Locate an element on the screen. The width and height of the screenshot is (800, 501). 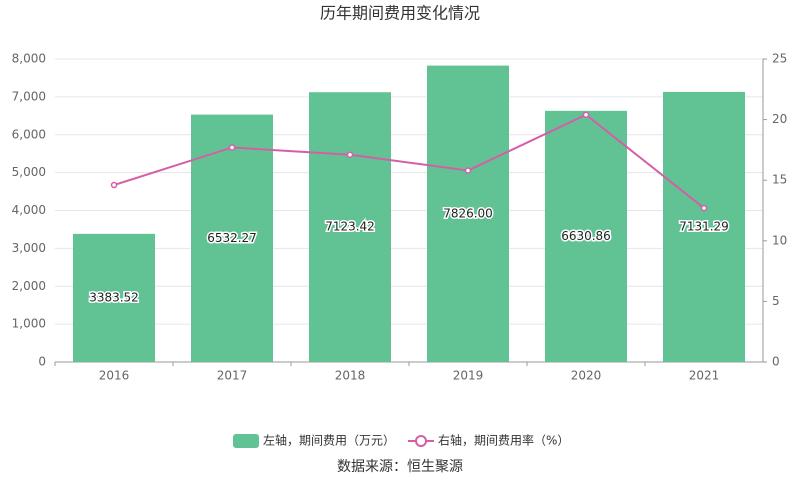
y-tick-label: 5,000 is located at coordinates (29, 172).